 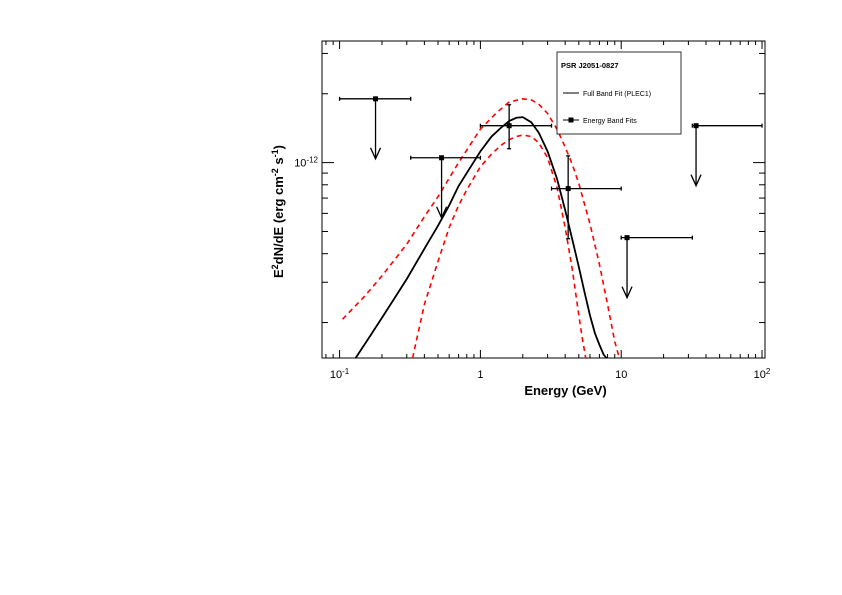 I want to click on y-axis-tick-labels: 10-12, so click(x=306, y=162).